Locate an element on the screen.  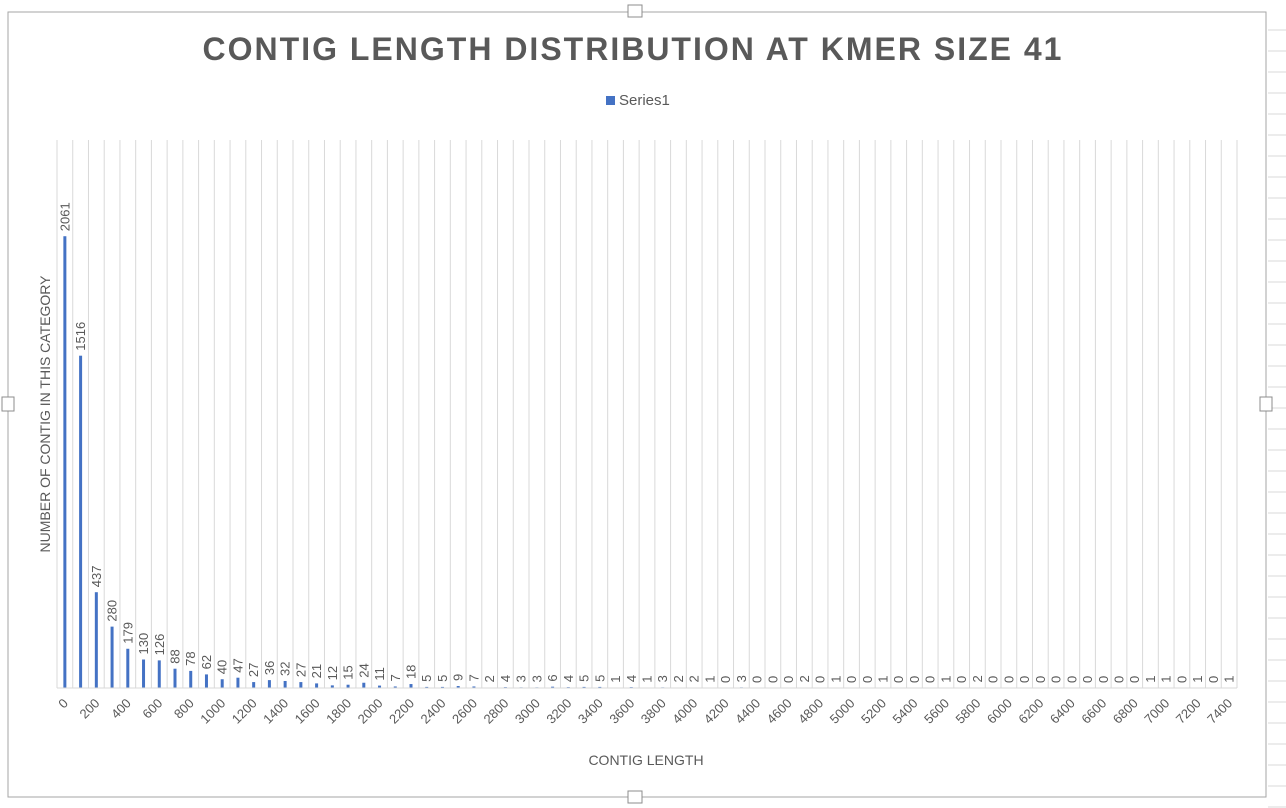
data-label-4500: 0 is located at coordinates (772, 679).